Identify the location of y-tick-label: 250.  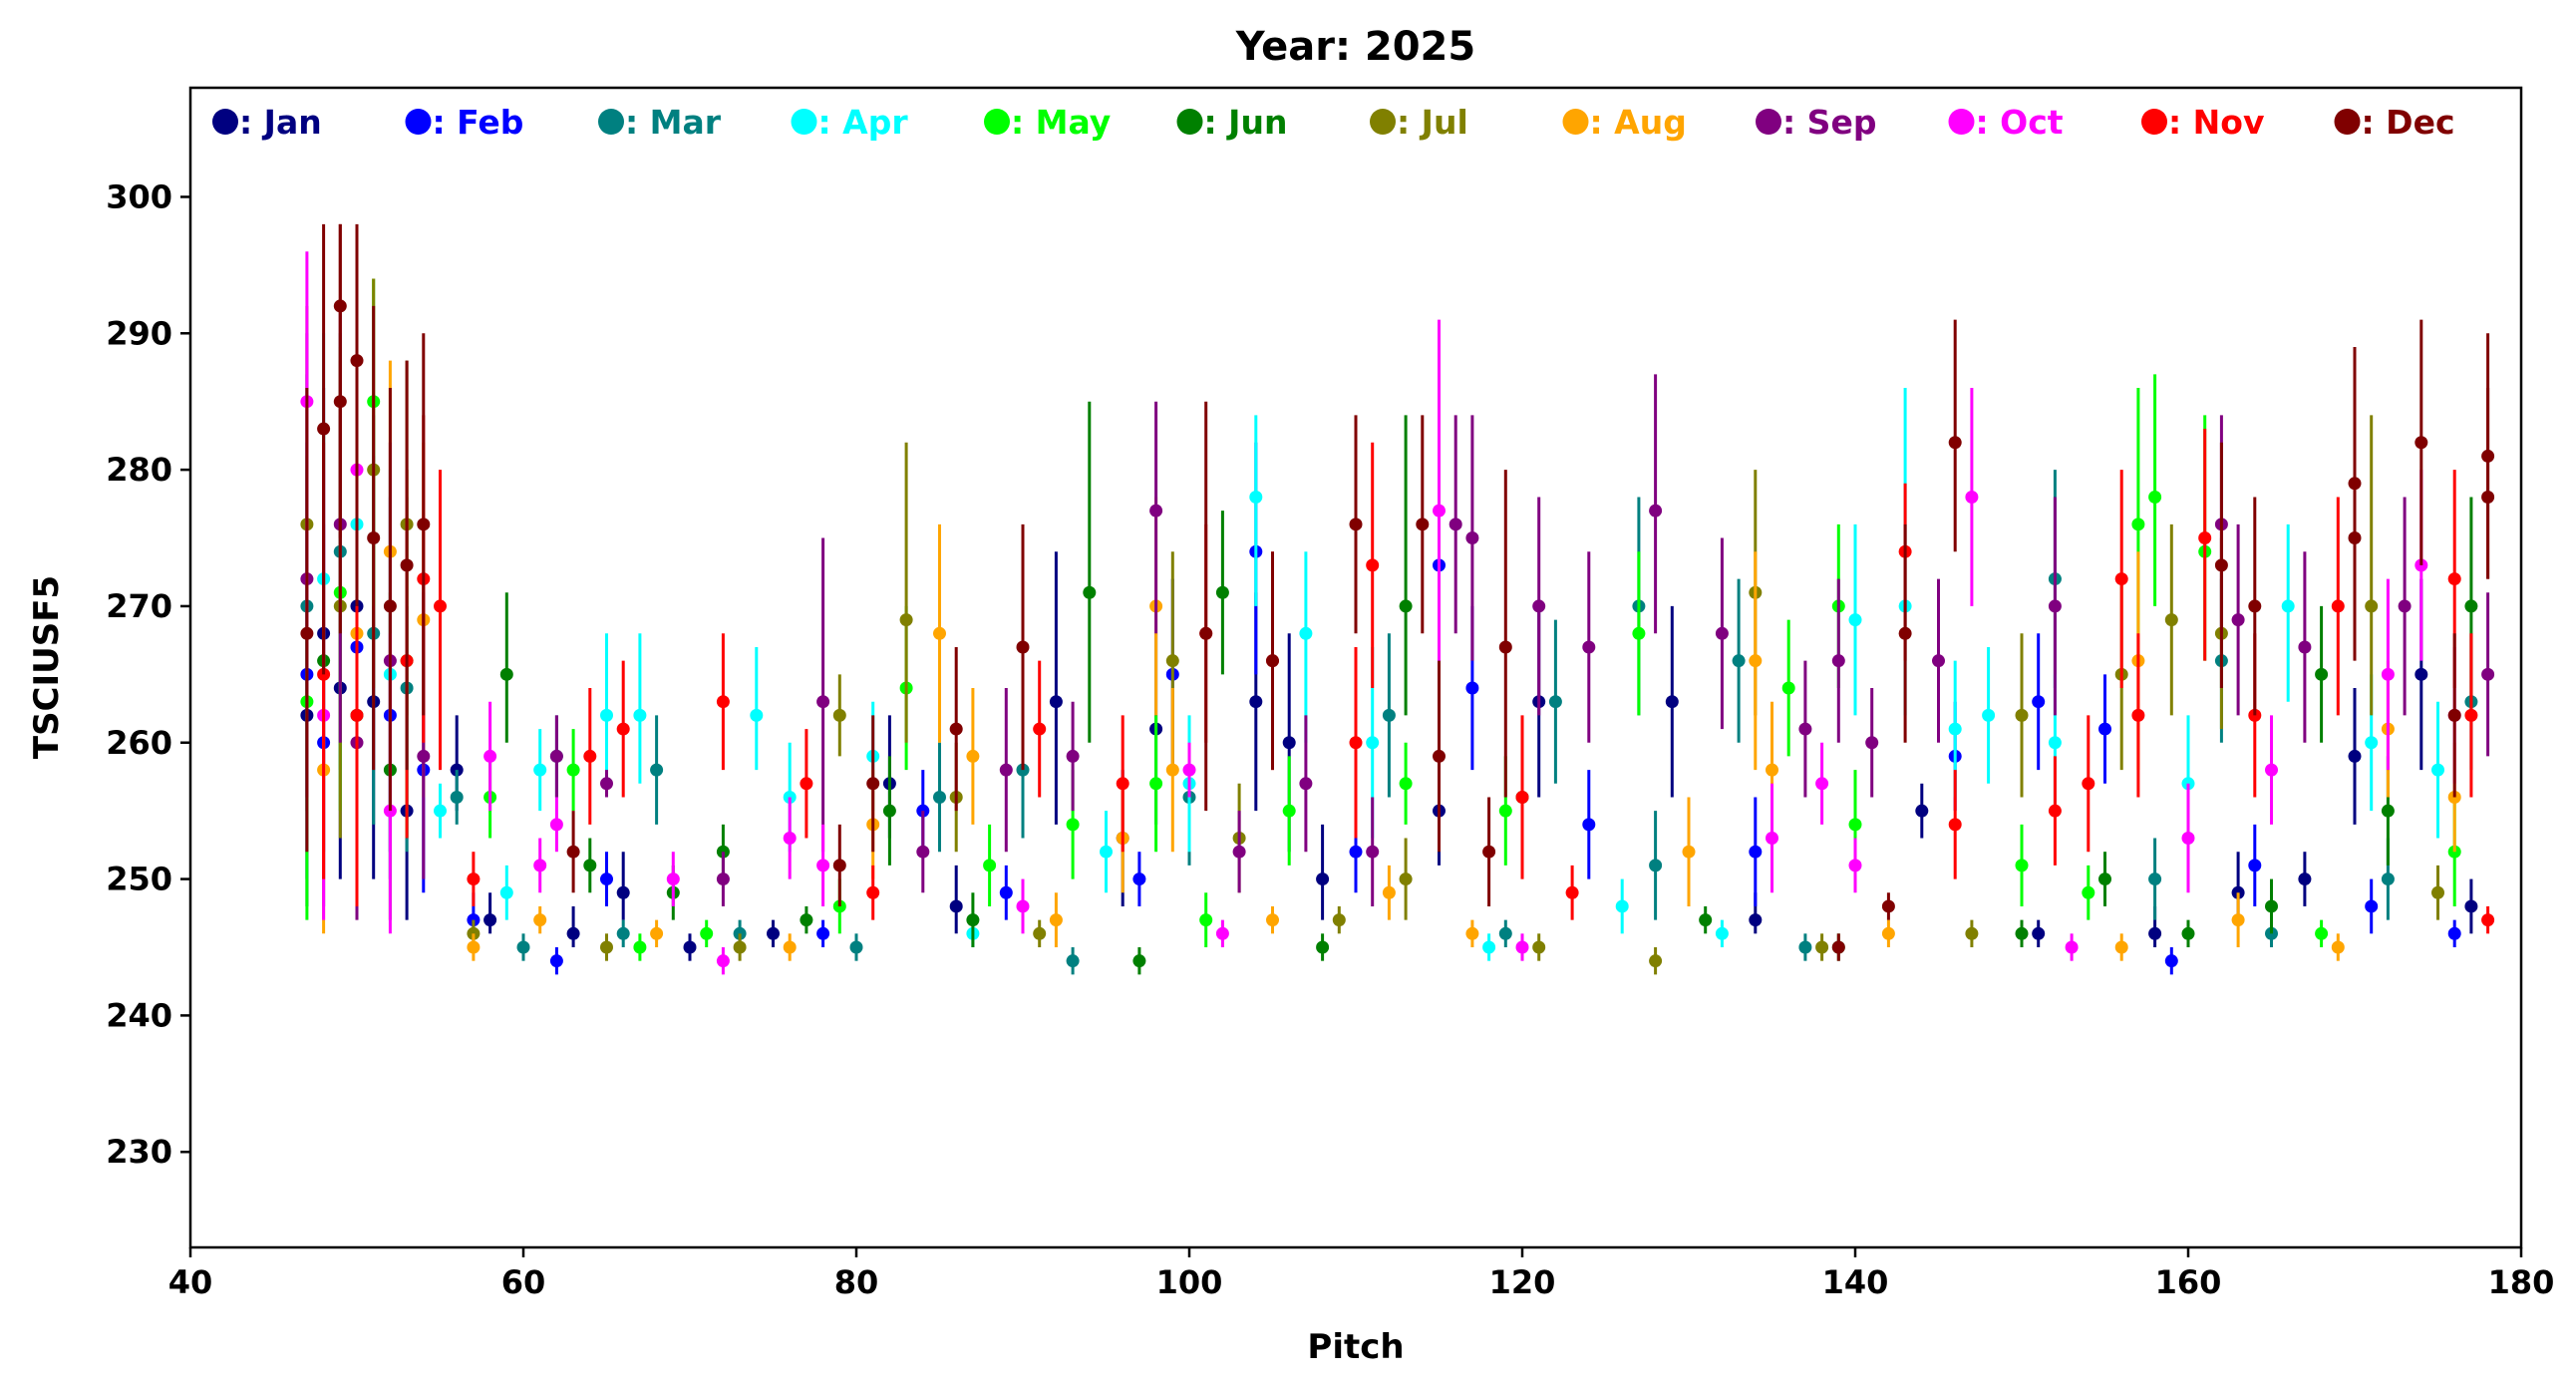
(139, 879).